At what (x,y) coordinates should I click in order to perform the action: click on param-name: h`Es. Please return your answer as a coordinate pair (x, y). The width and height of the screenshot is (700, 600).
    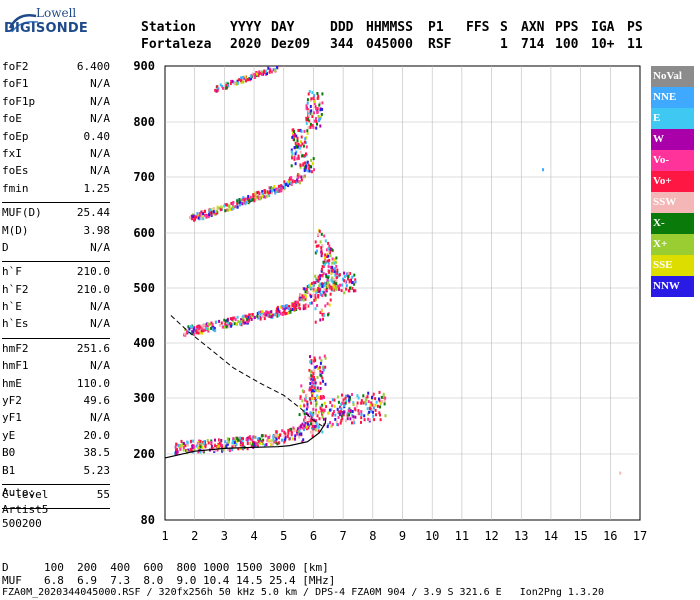
    Looking at the image, I should click on (15, 324).